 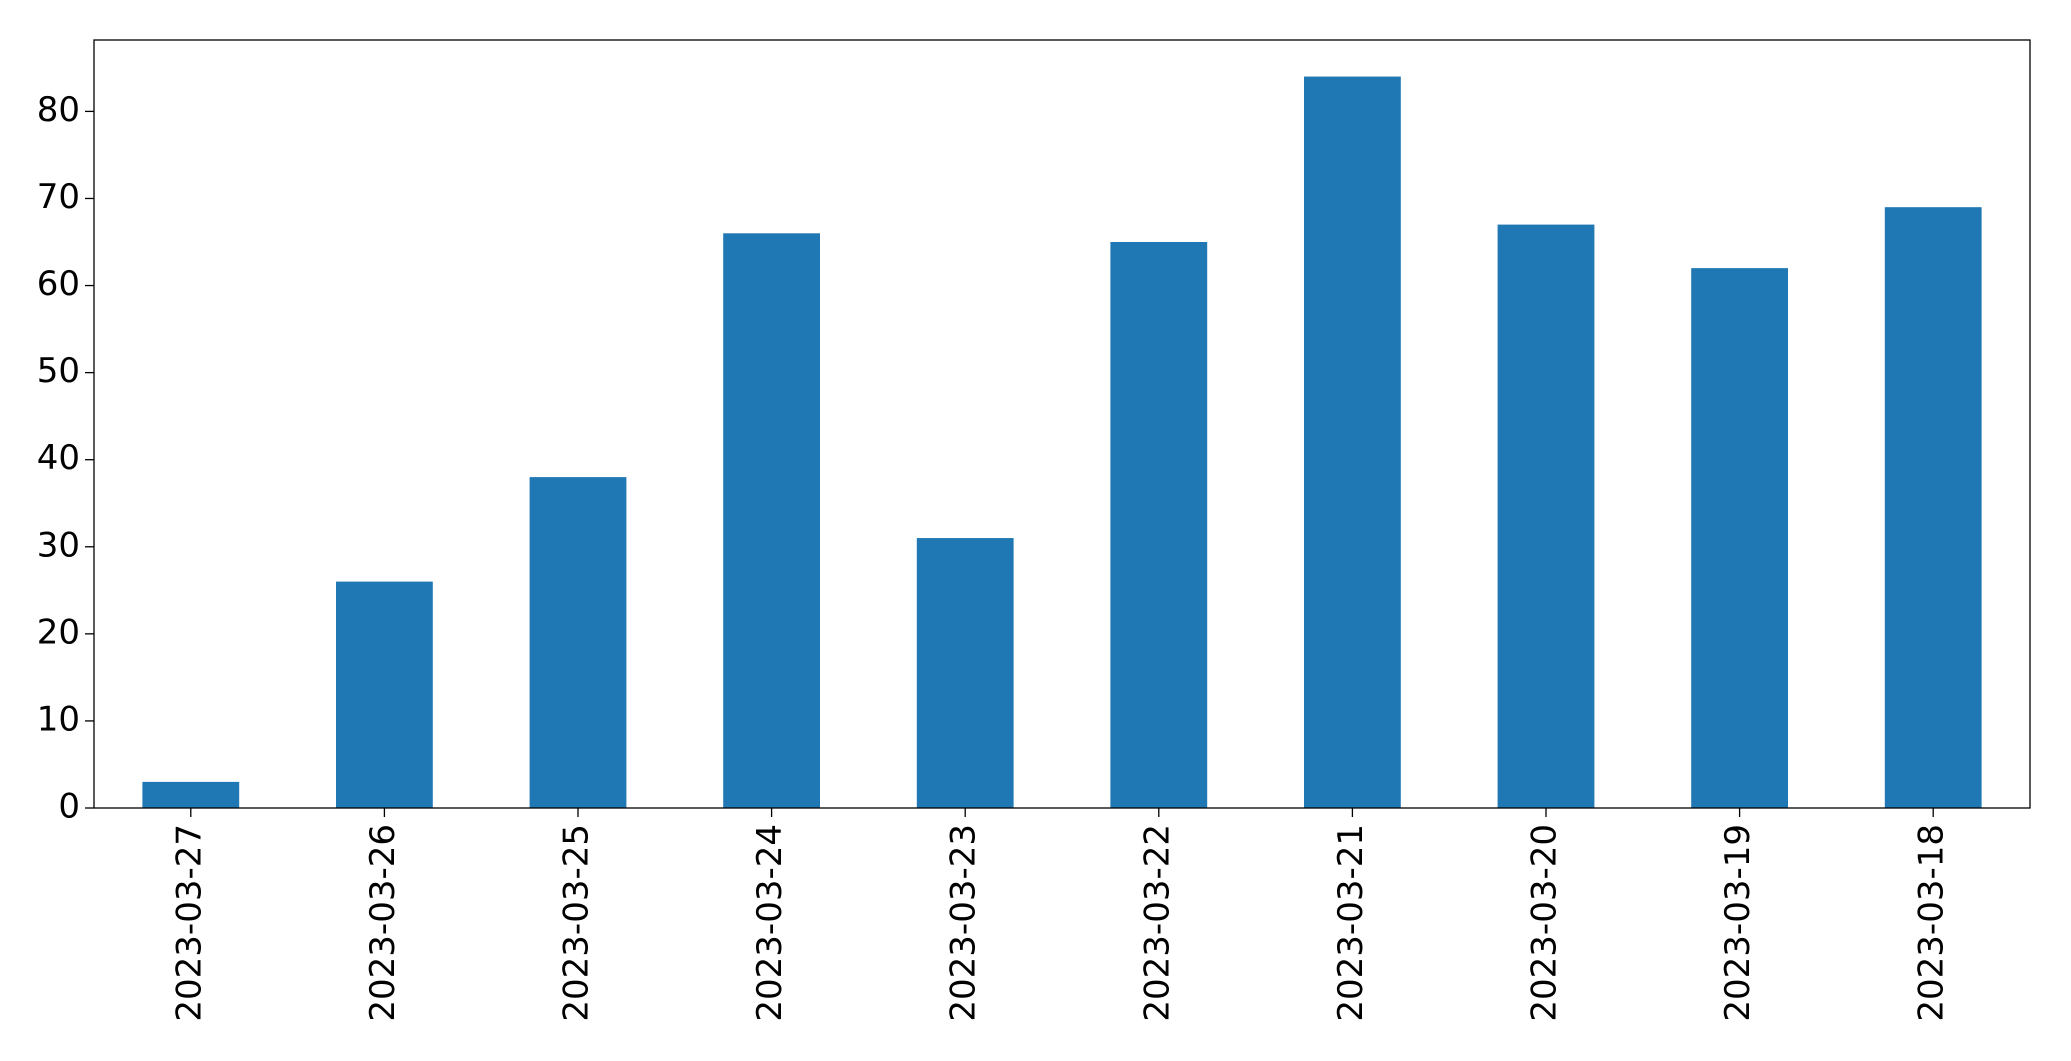 I want to click on x-tick-label: 2023-03-21, so click(x=1351, y=923).